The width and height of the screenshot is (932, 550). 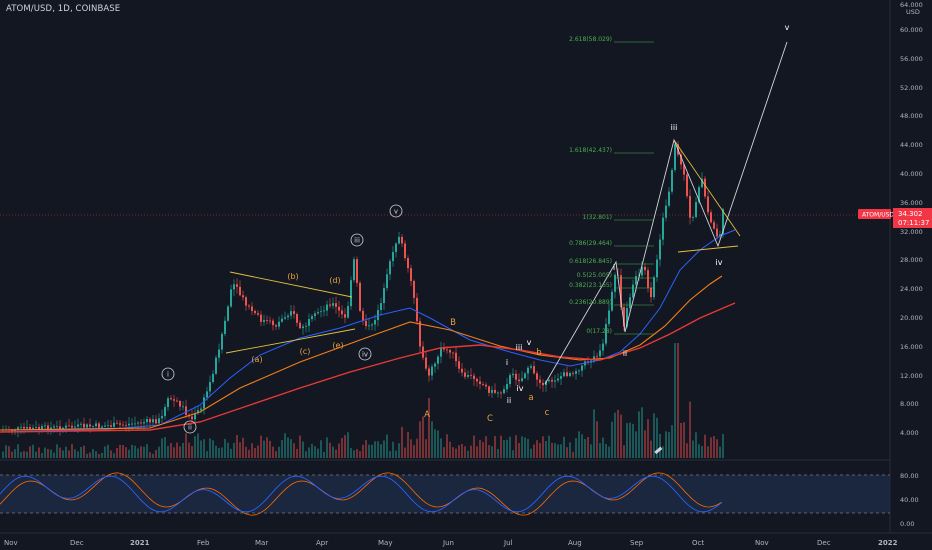 I want to click on triangle-lower-trendline, so click(x=290, y=341).